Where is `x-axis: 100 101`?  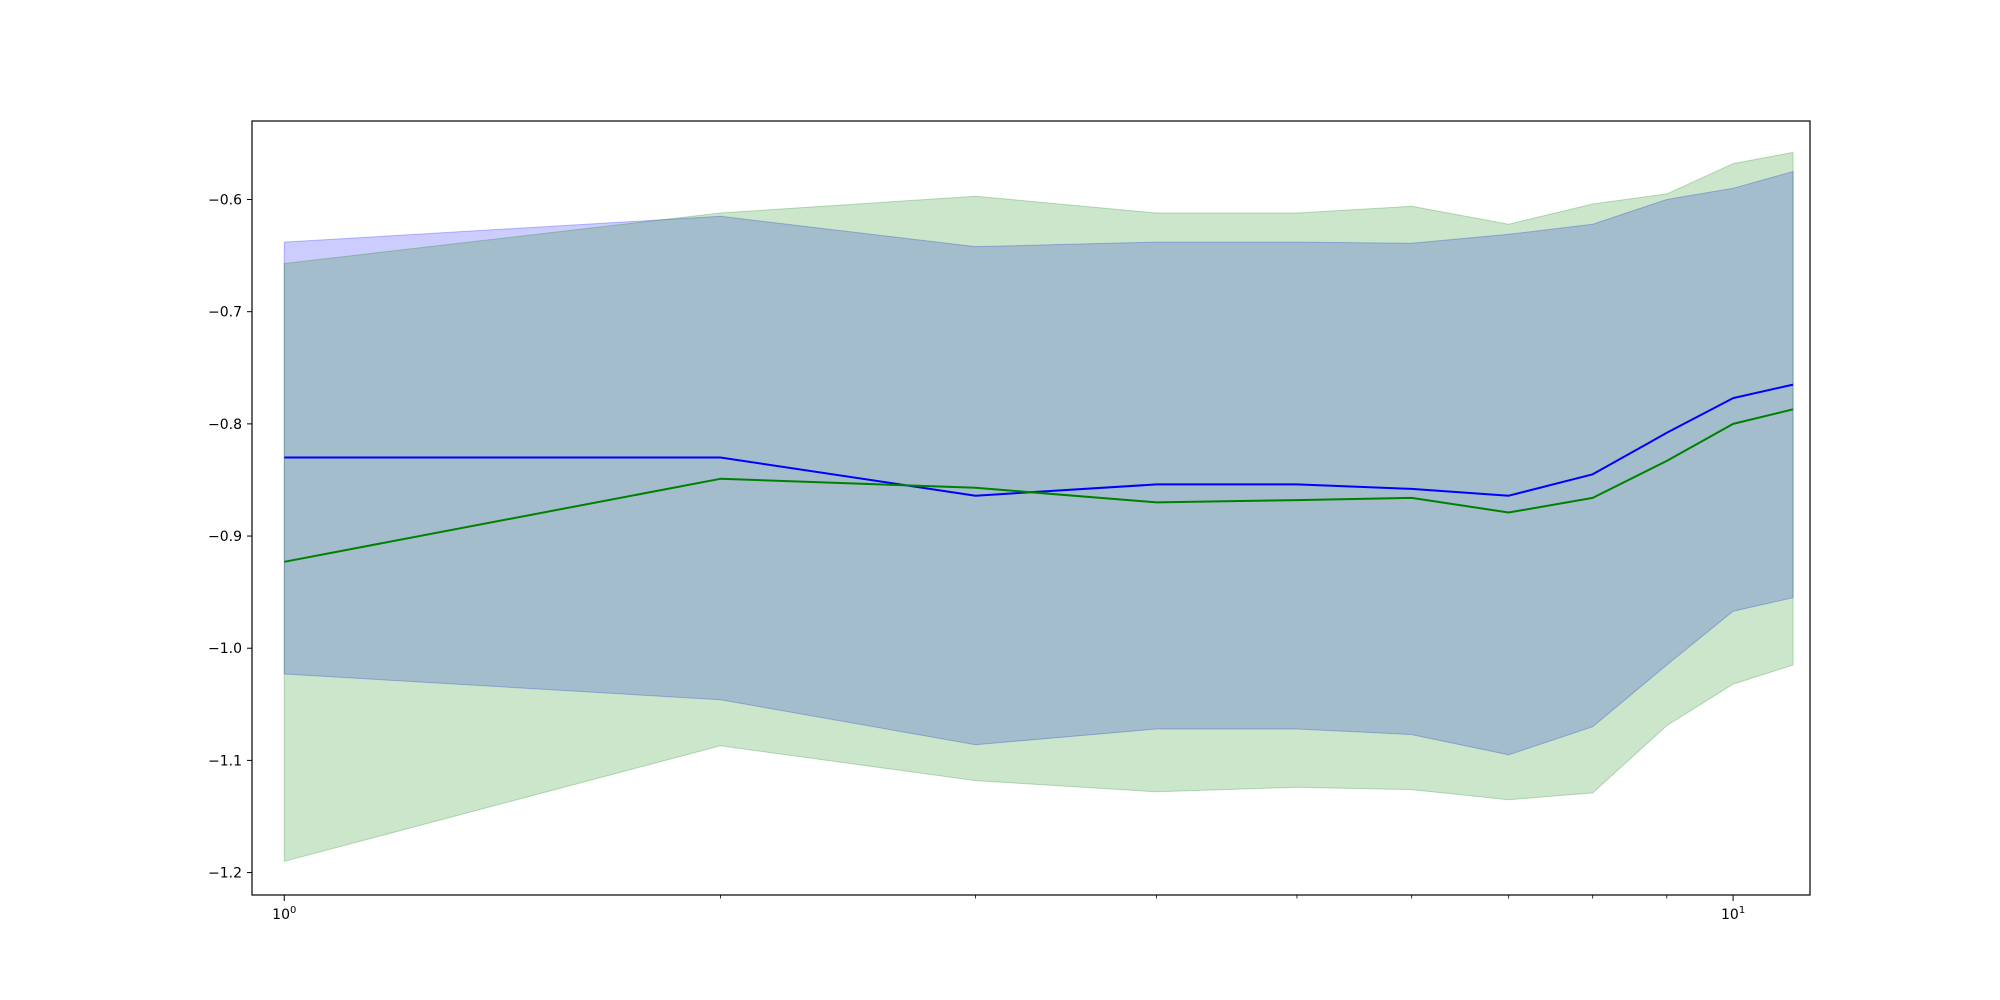 x-axis: 100 101 is located at coordinates (1008, 909).